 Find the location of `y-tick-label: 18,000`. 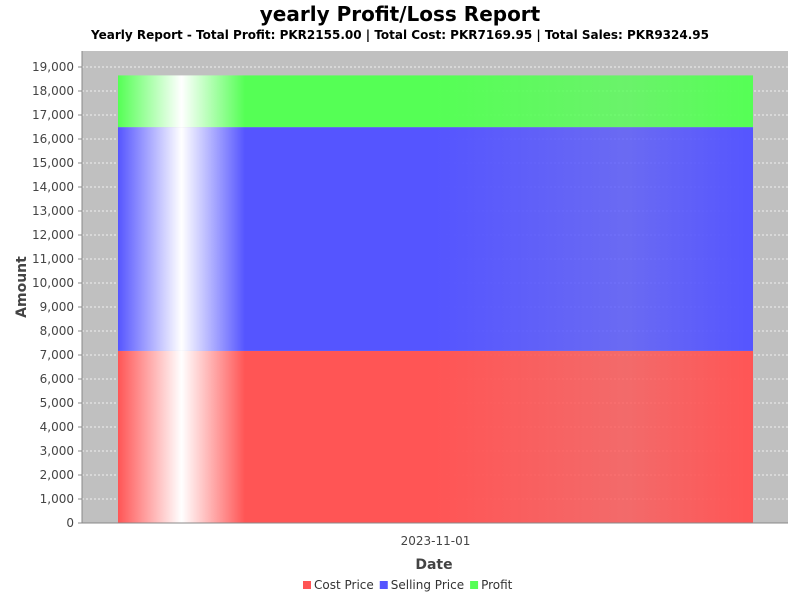

y-tick-label: 18,000 is located at coordinates (53, 91).